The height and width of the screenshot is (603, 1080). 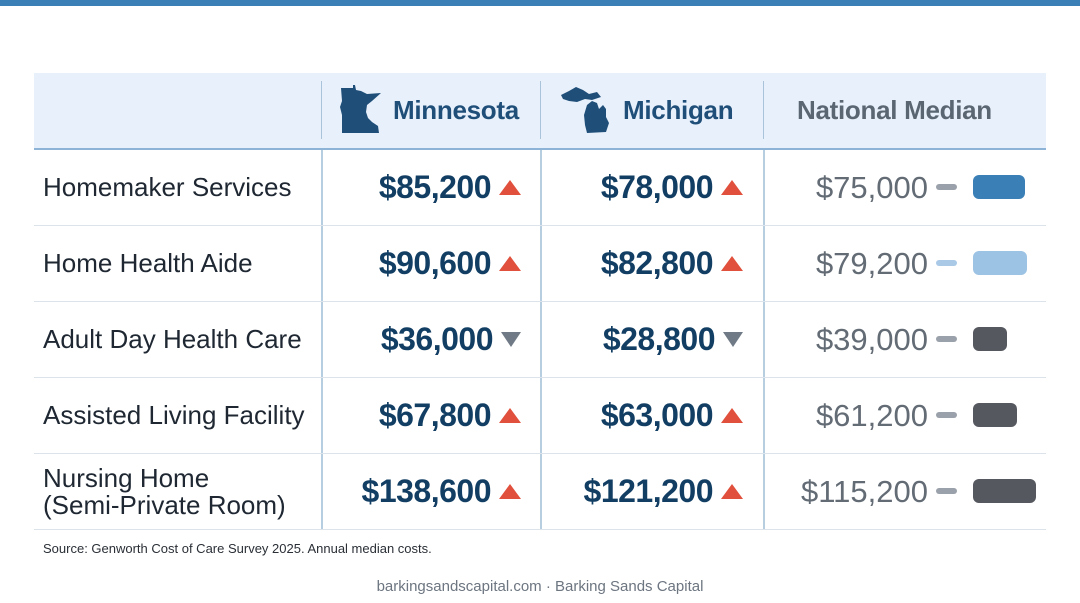 What do you see at coordinates (648, 491) in the screenshot?
I see `michigan-cost-value: $121,200` at bounding box center [648, 491].